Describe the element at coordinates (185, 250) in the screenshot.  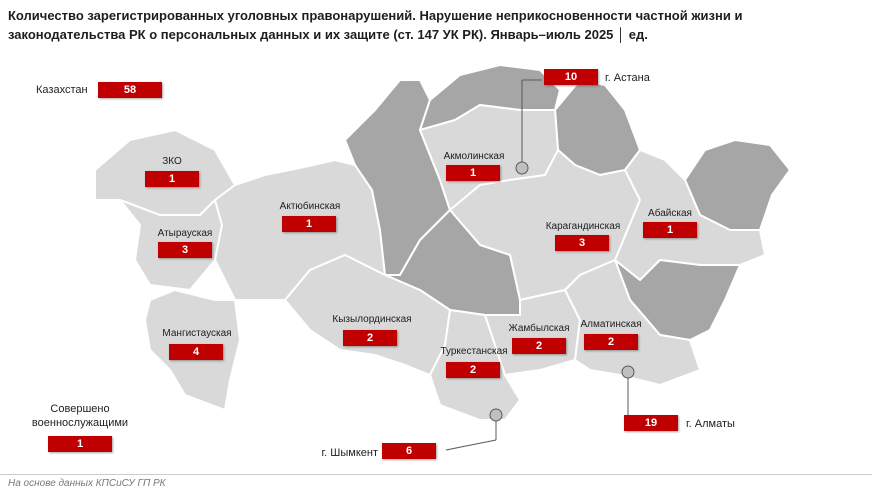
I see `region-value-atyrau: 3` at that location.